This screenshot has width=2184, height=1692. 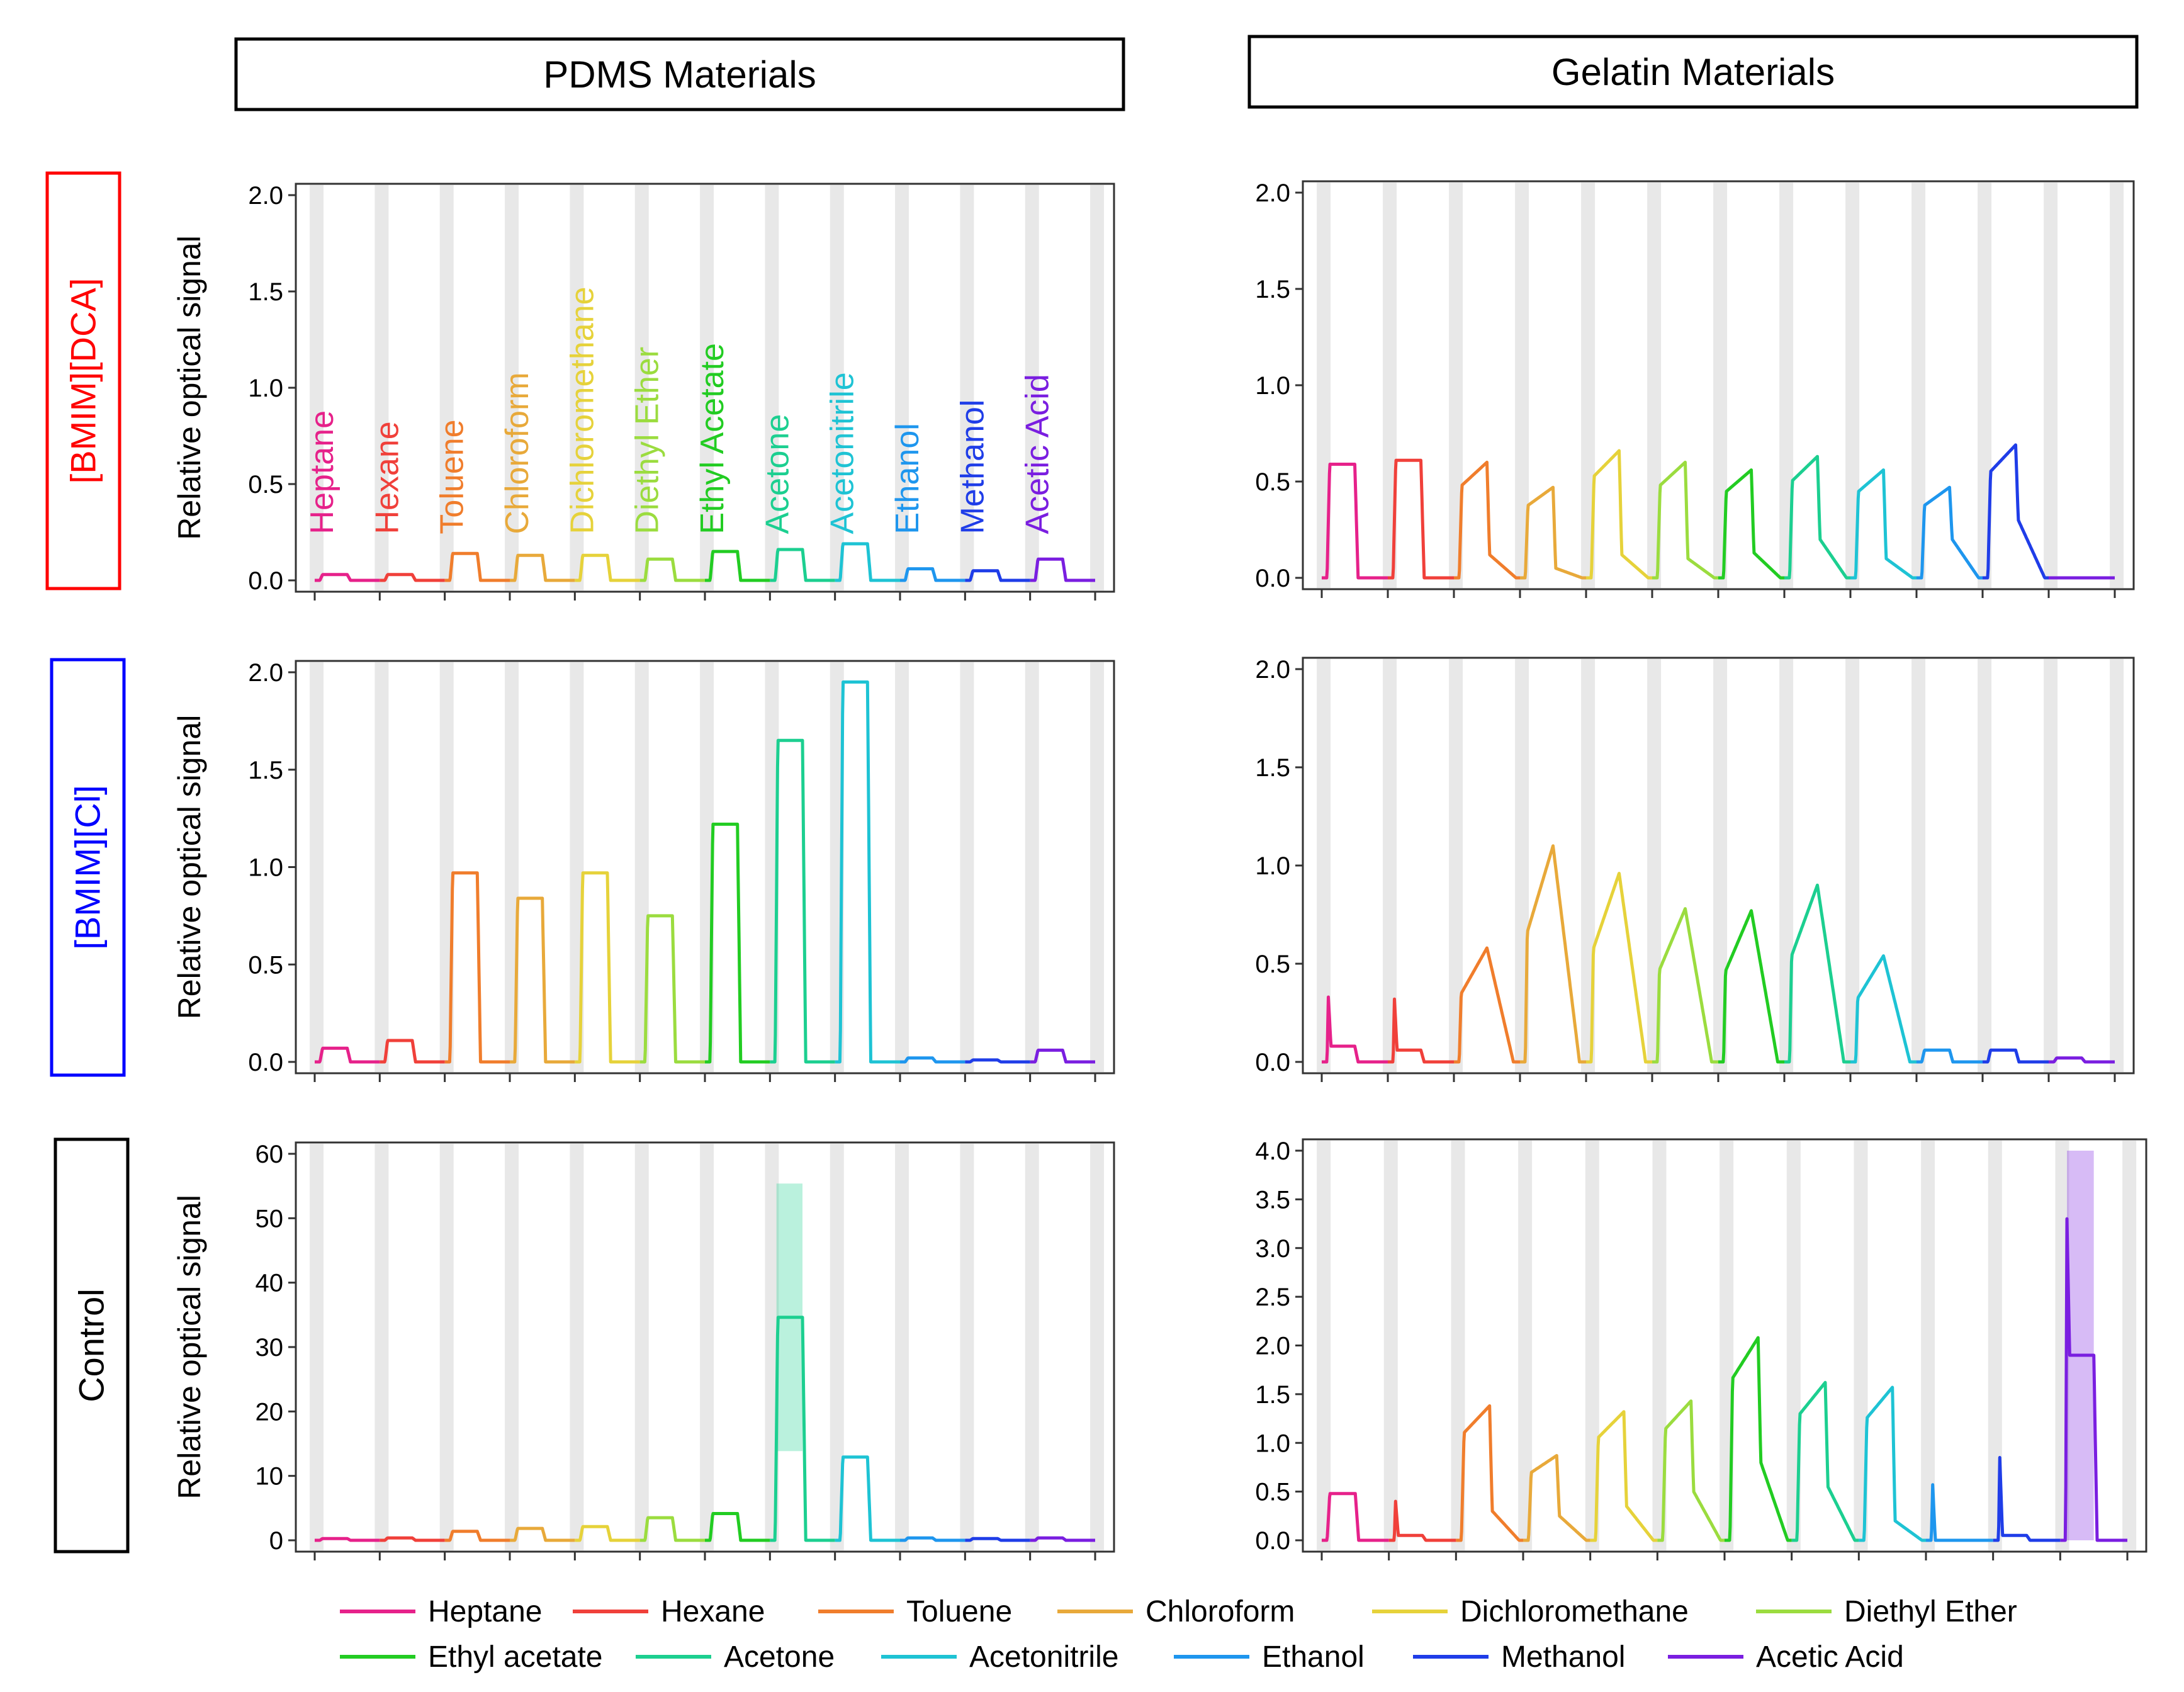 What do you see at coordinates (1176, 1611) in the screenshot?
I see `legend-item: Chloroform` at bounding box center [1176, 1611].